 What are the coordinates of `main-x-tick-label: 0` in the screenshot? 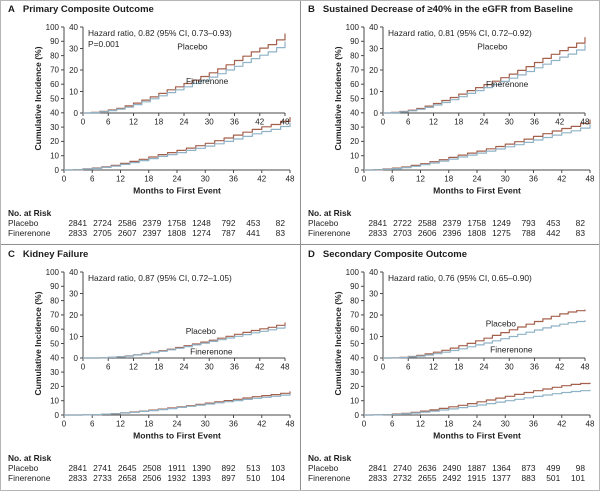 It's located at (364, 424).